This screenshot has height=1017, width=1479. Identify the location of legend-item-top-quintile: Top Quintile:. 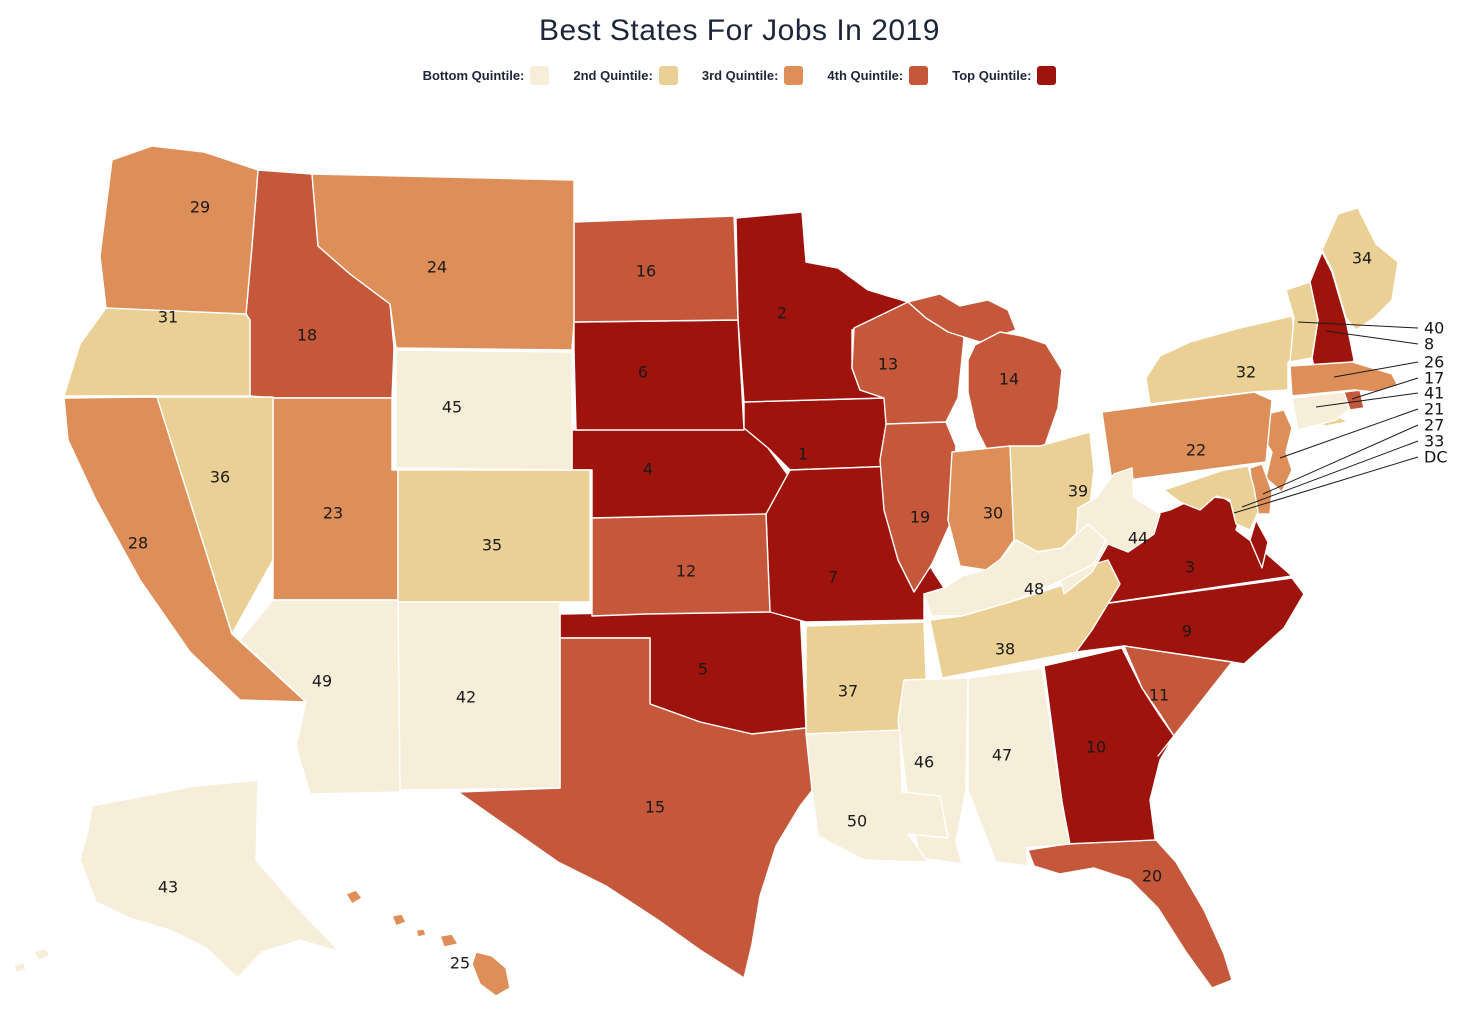
(1004, 75).